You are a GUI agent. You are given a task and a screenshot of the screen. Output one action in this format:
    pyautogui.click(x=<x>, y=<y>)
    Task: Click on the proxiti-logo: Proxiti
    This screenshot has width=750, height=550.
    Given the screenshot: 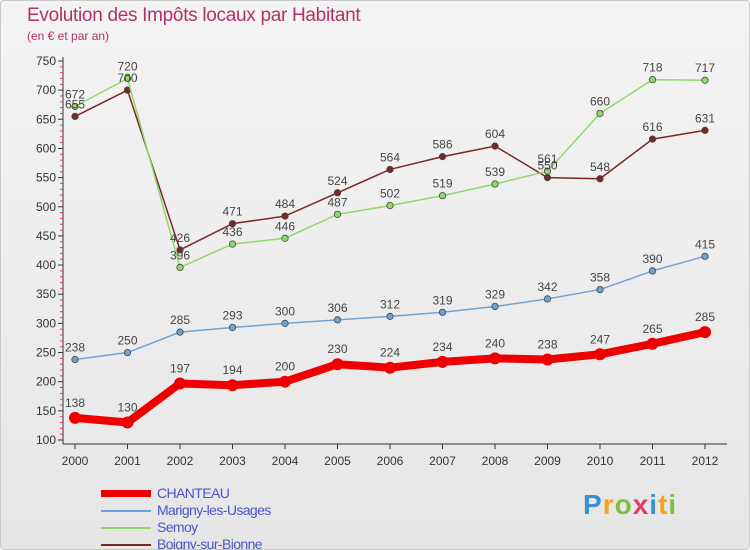 What is the action you would take?
    pyautogui.click(x=630, y=505)
    